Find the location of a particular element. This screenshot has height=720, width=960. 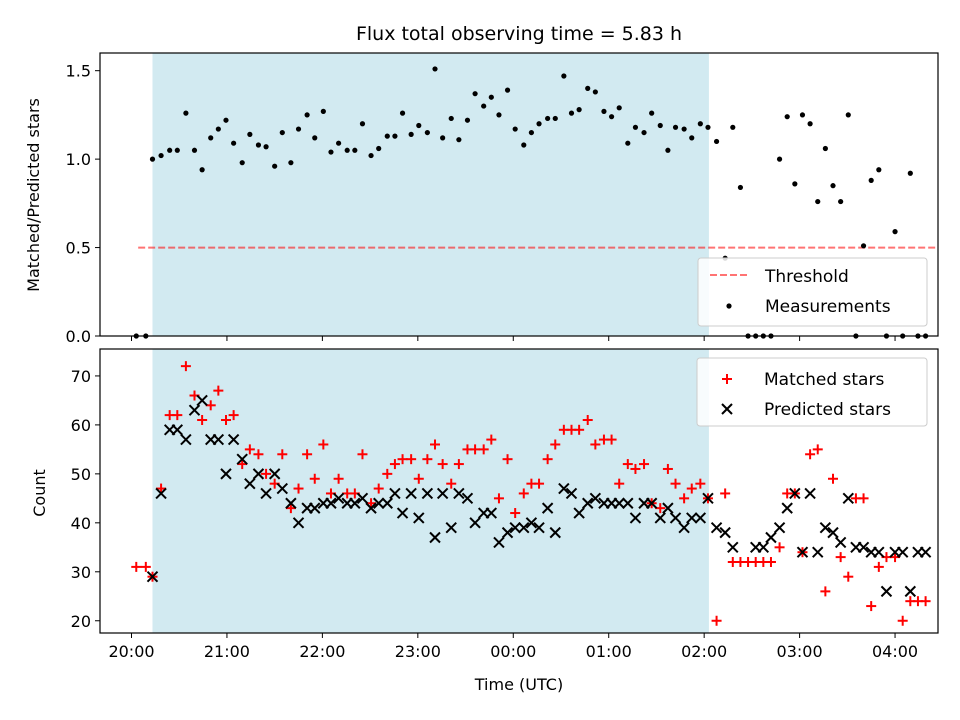

bottom-x-point-1-14-b is located at coordinates (266, 493).